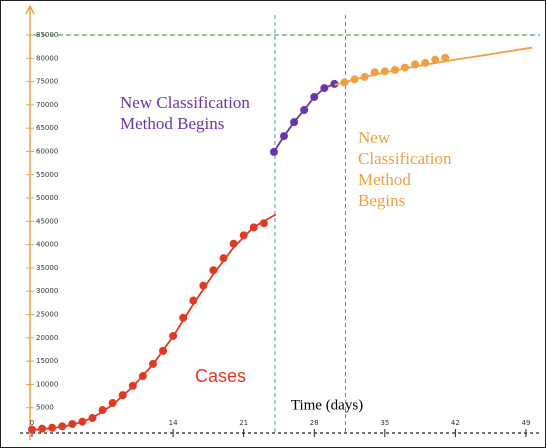 This screenshot has width=546, height=448. Describe the element at coordinates (47, 82) in the screenshot. I see `y-tick-label: 75000` at that location.